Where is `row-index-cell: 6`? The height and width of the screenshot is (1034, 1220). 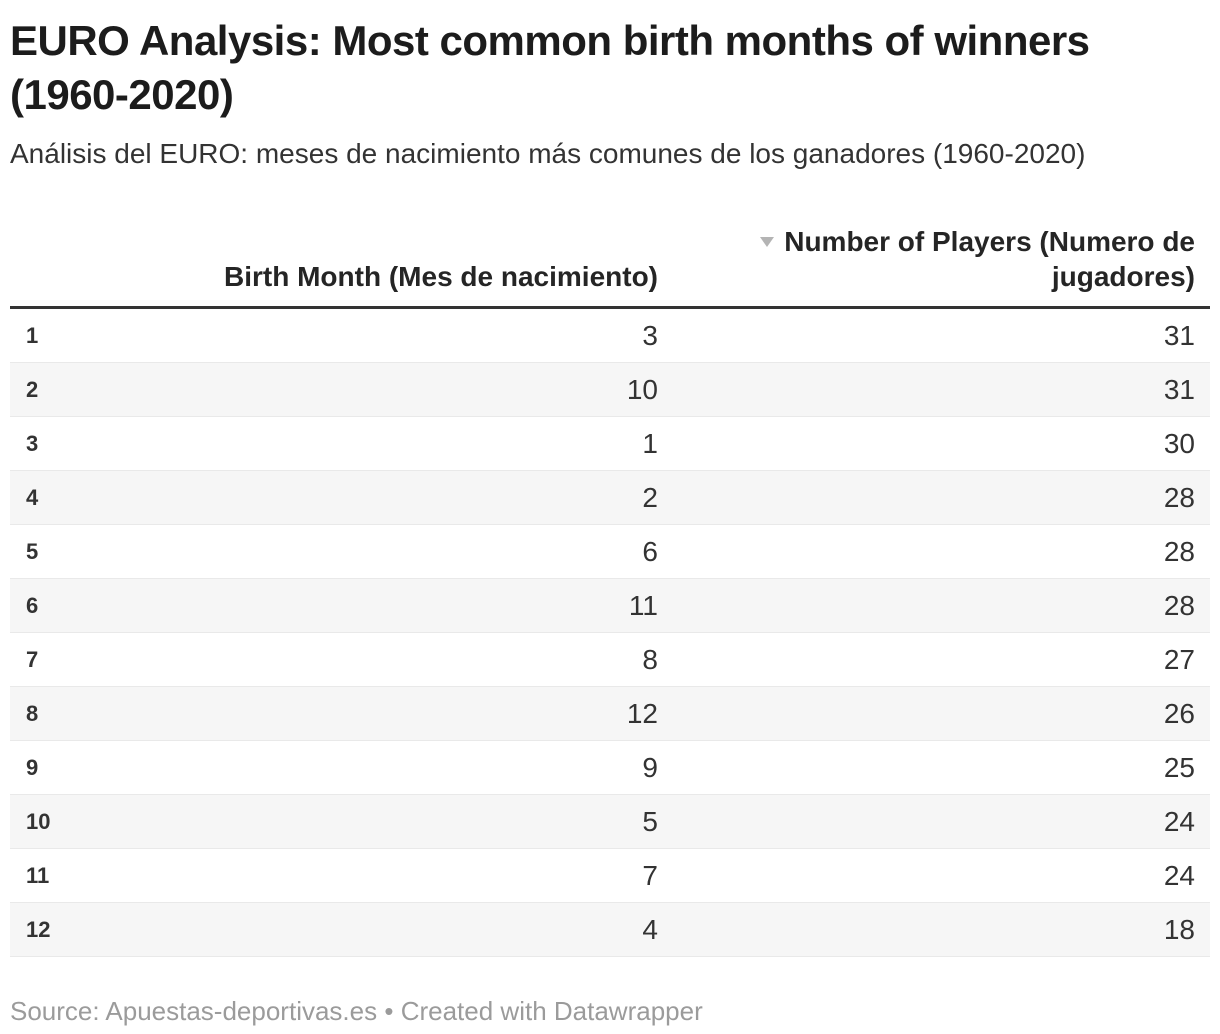
row-index-cell: 6 is located at coordinates (40, 605).